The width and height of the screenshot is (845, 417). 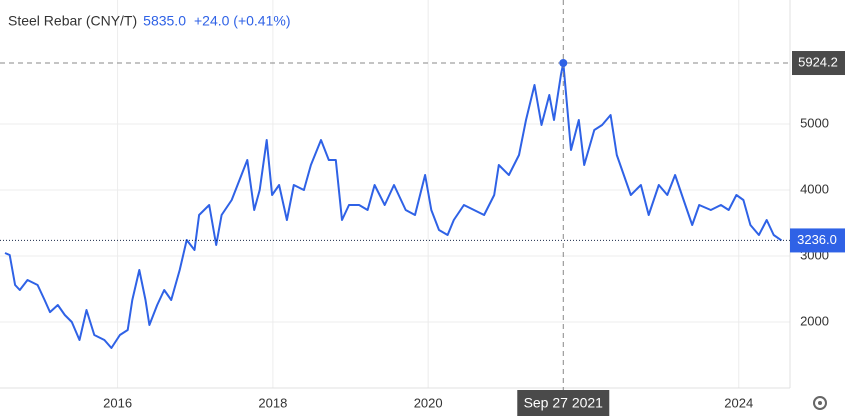 I want to click on crosshair-x-label: Sep 27 2021, so click(x=564, y=403).